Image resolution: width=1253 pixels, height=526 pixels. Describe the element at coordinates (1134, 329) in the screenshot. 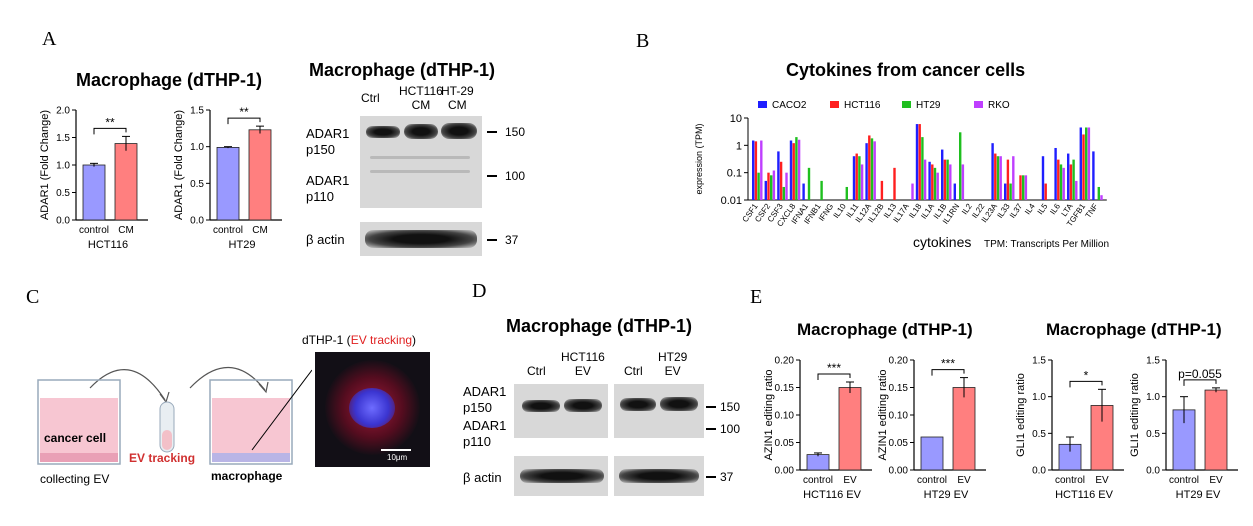

I see `panel-e-title-right: Macrophage (dTHP-1)` at that location.